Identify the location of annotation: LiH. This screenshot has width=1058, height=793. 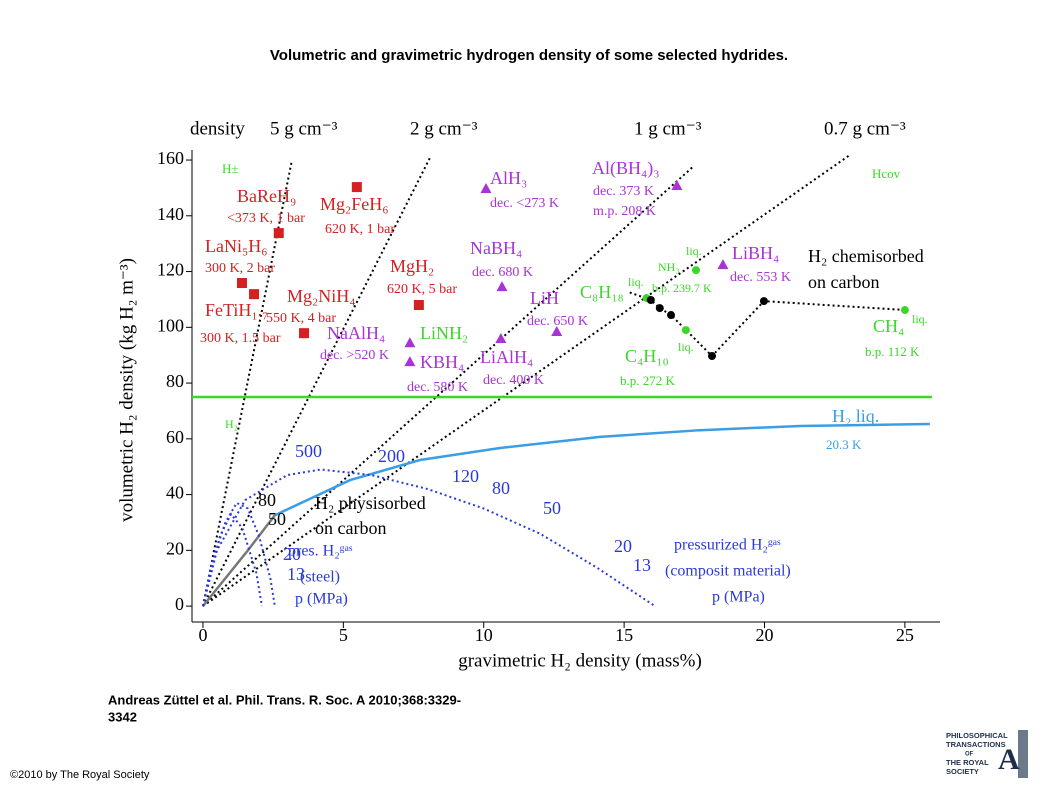
(544, 298).